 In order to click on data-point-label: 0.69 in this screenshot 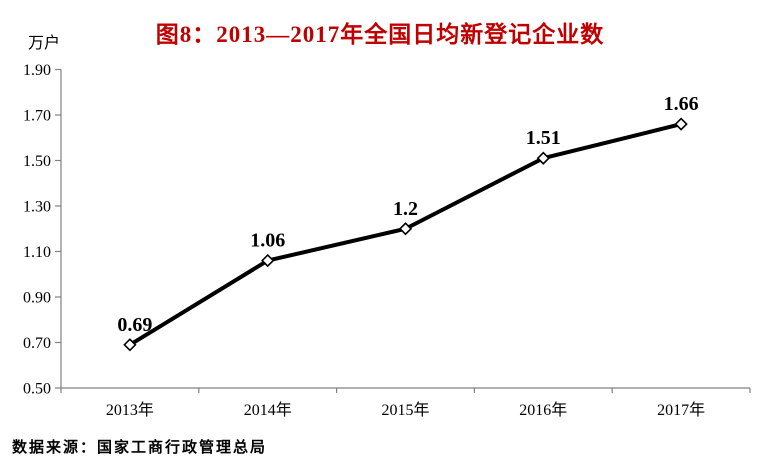, I will do `click(134, 325)`.